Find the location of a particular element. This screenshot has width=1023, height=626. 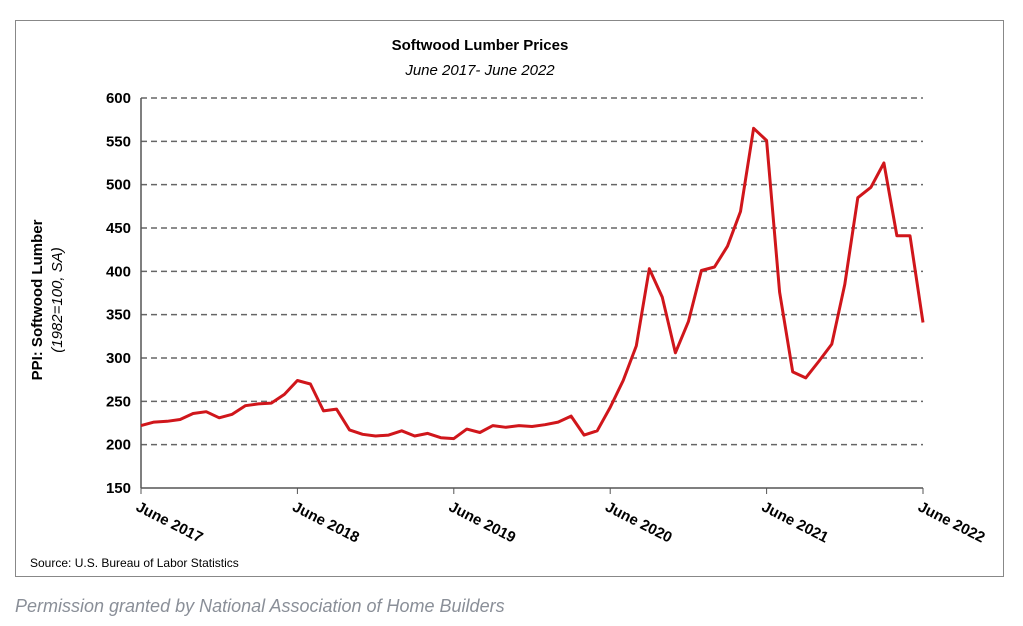

x-tick-label: June 2017 is located at coordinates (169, 522).